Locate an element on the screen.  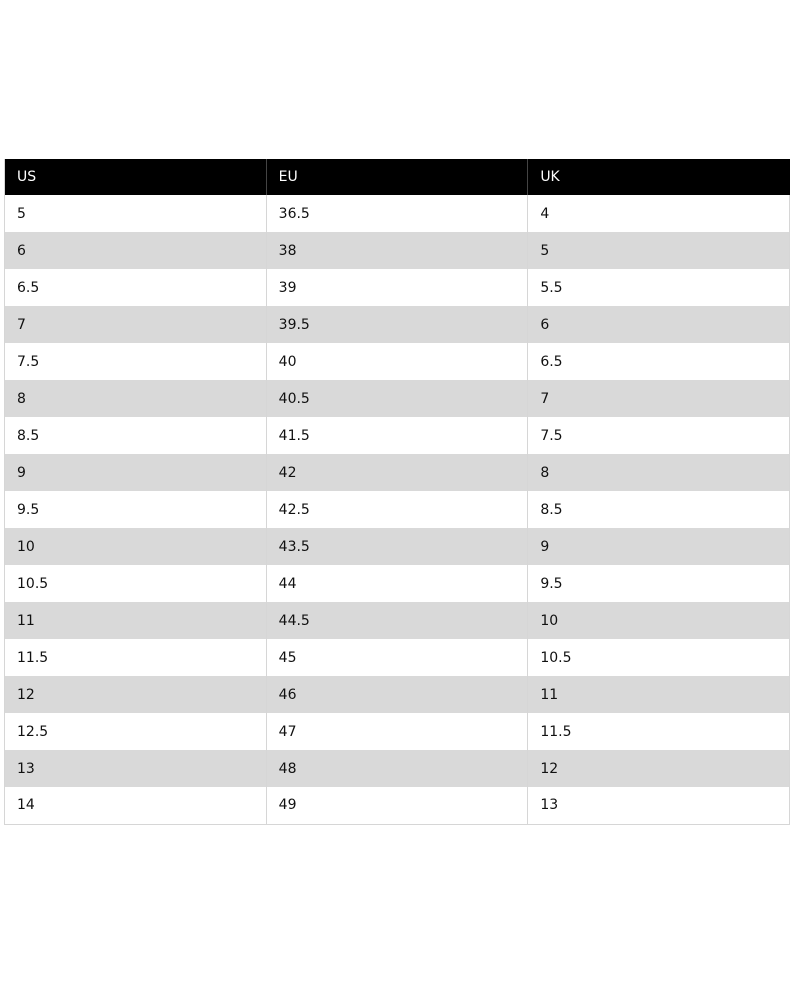
table-cell: 41.5 is located at coordinates (396, 435).